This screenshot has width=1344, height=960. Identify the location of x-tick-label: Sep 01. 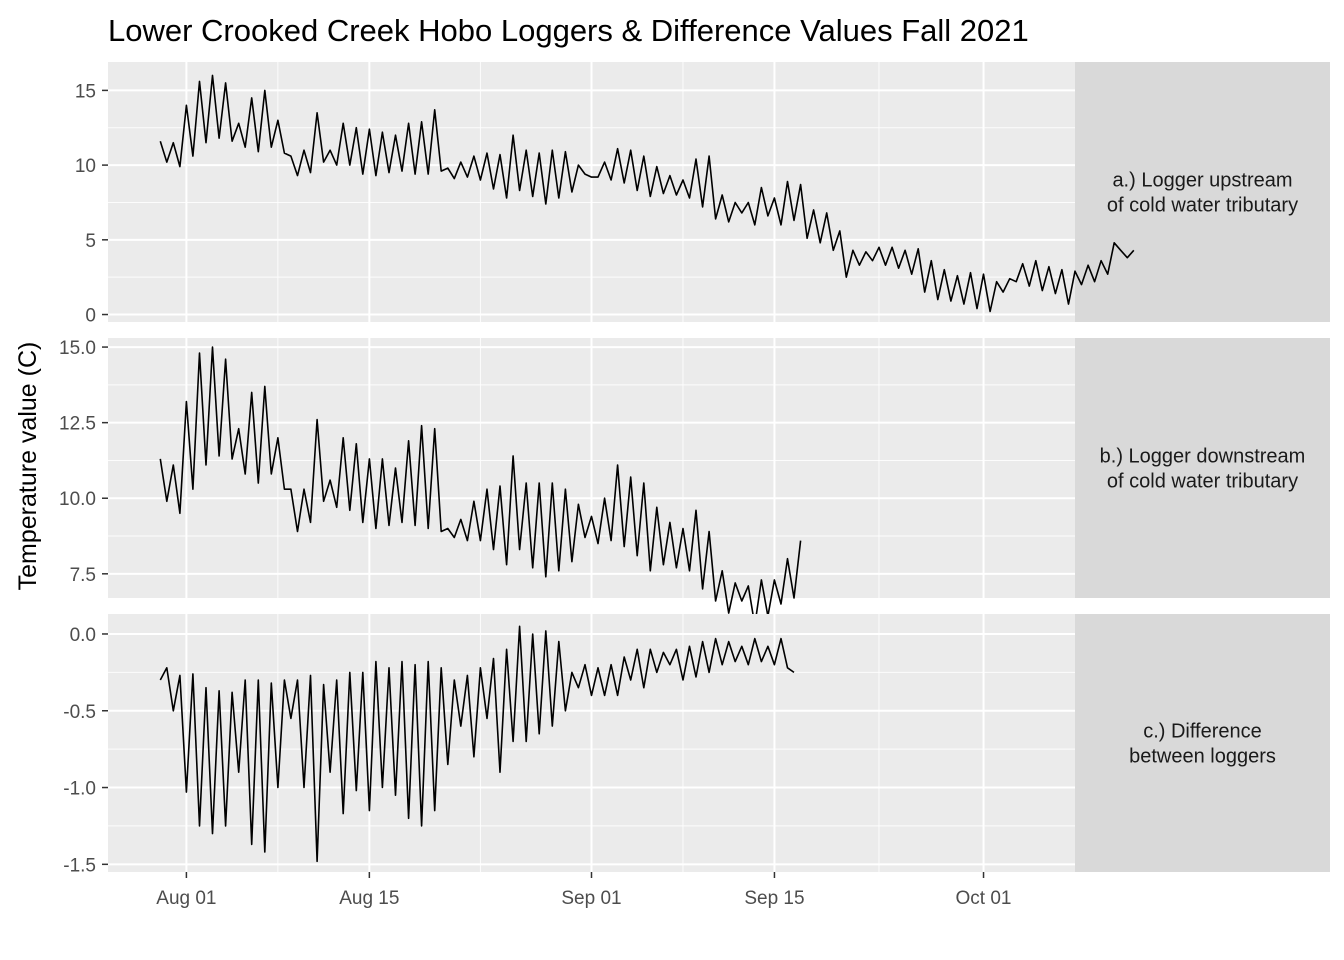
(591, 898).